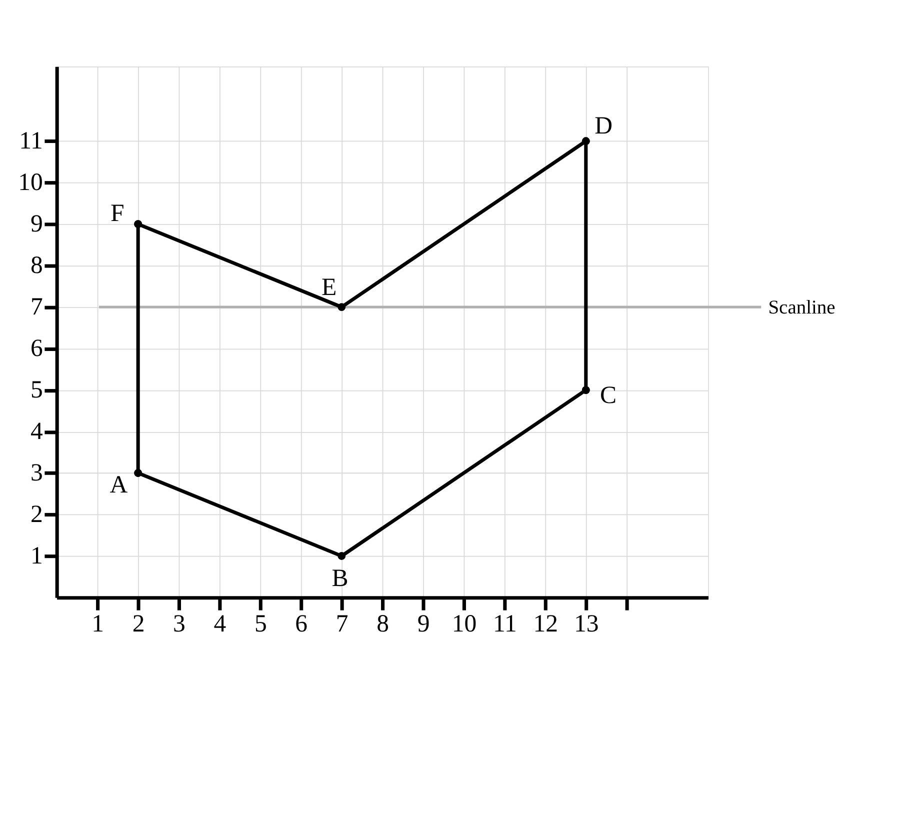 This screenshot has height=831, width=924. Describe the element at coordinates (220, 624) in the screenshot. I see `x-tick-label: 4` at that location.